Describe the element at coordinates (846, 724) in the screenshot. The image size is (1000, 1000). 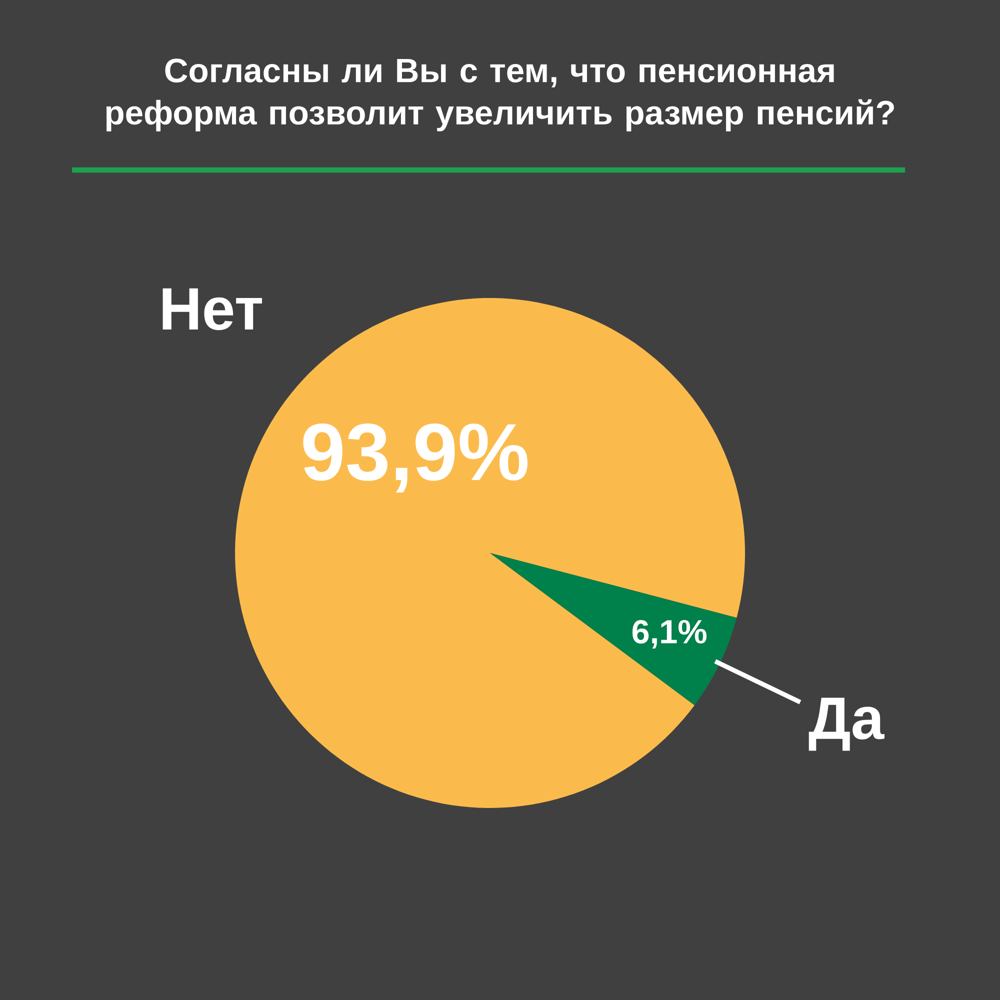
I see `slice-label: Да` at that location.